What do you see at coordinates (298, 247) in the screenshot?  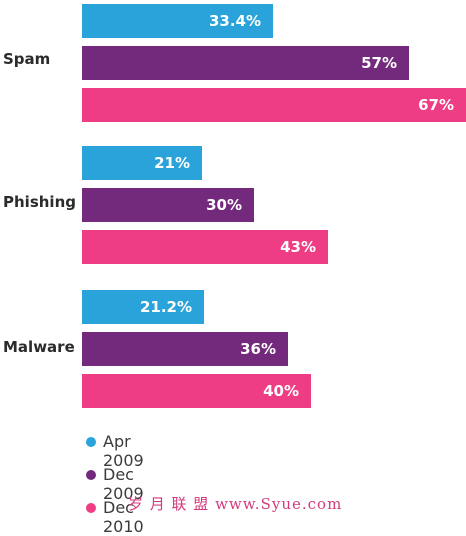 I see `data-label: 43%` at bounding box center [298, 247].